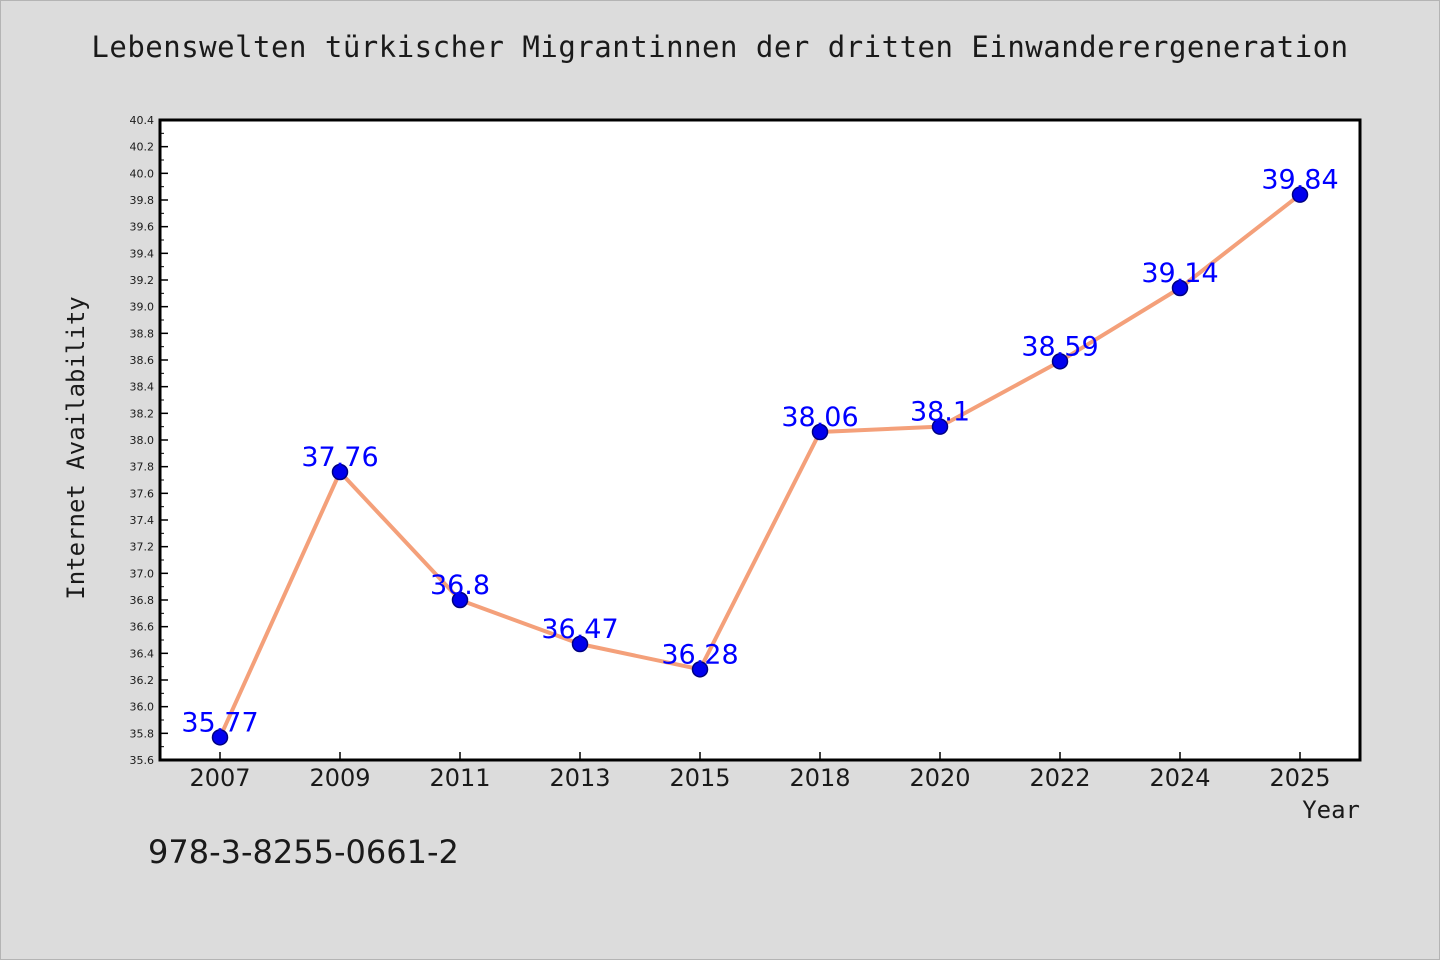 The image size is (1440, 960). Describe the element at coordinates (460, 585) in the screenshot. I see `data-label: 36.8` at that location.